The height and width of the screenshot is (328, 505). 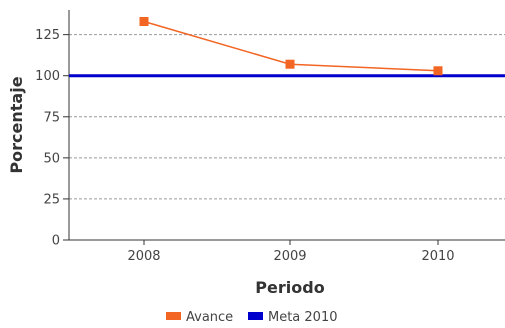 What do you see at coordinates (255, 316) in the screenshot?
I see `legend-swatch-meta-2010` at bounding box center [255, 316].